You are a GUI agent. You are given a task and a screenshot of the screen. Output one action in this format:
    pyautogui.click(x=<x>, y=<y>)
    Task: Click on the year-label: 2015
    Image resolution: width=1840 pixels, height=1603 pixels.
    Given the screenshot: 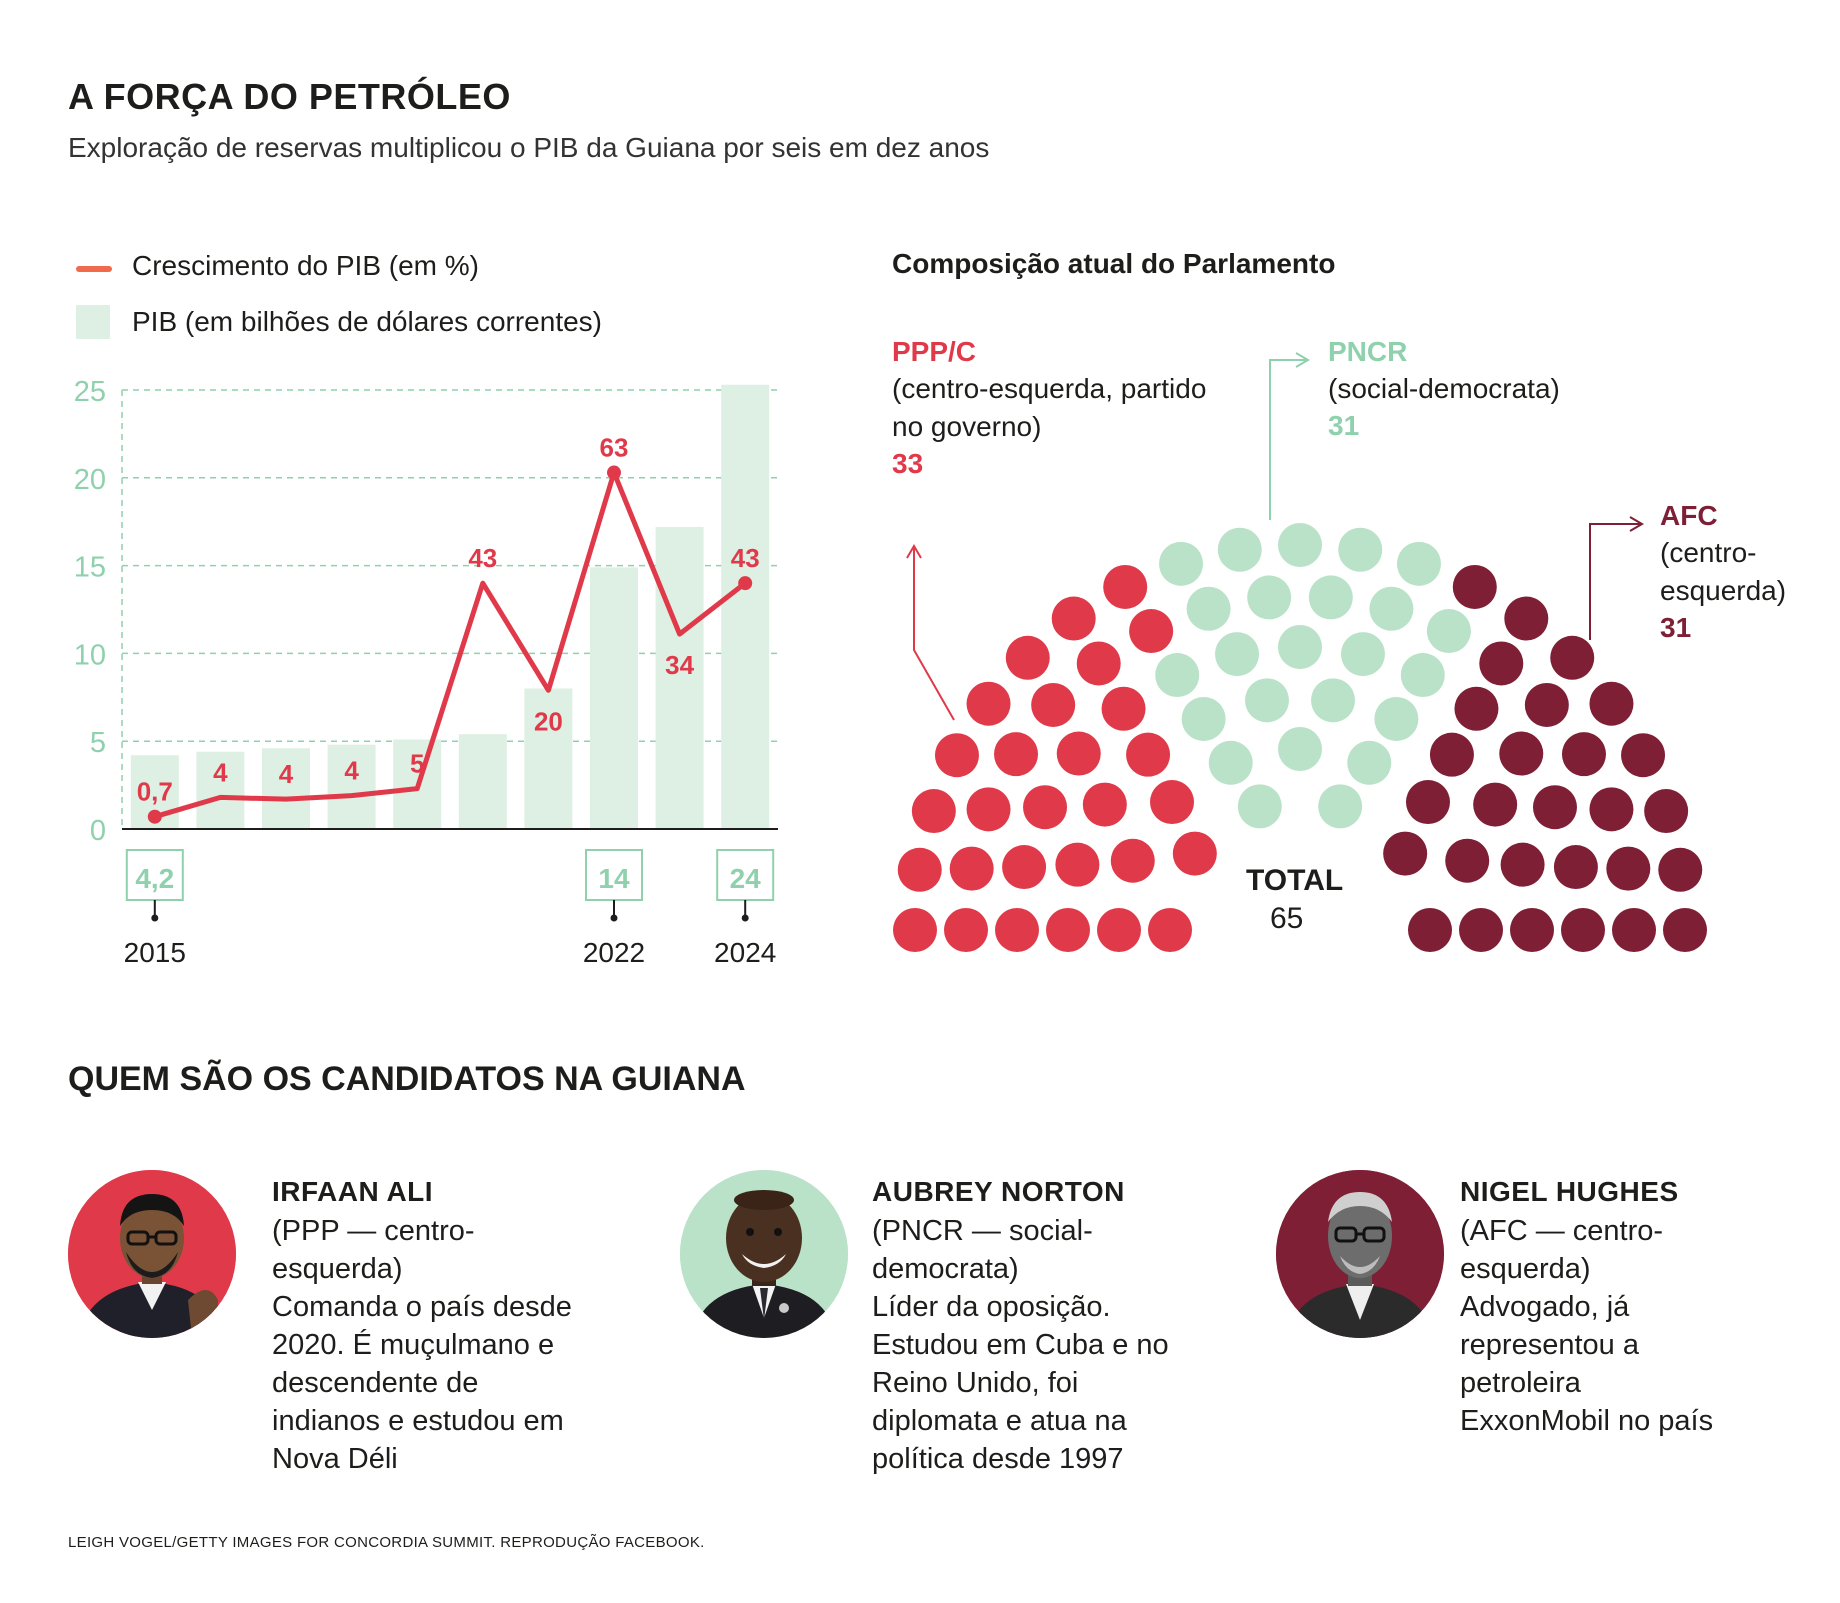 What is the action you would take?
    pyautogui.click(x=155, y=952)
    